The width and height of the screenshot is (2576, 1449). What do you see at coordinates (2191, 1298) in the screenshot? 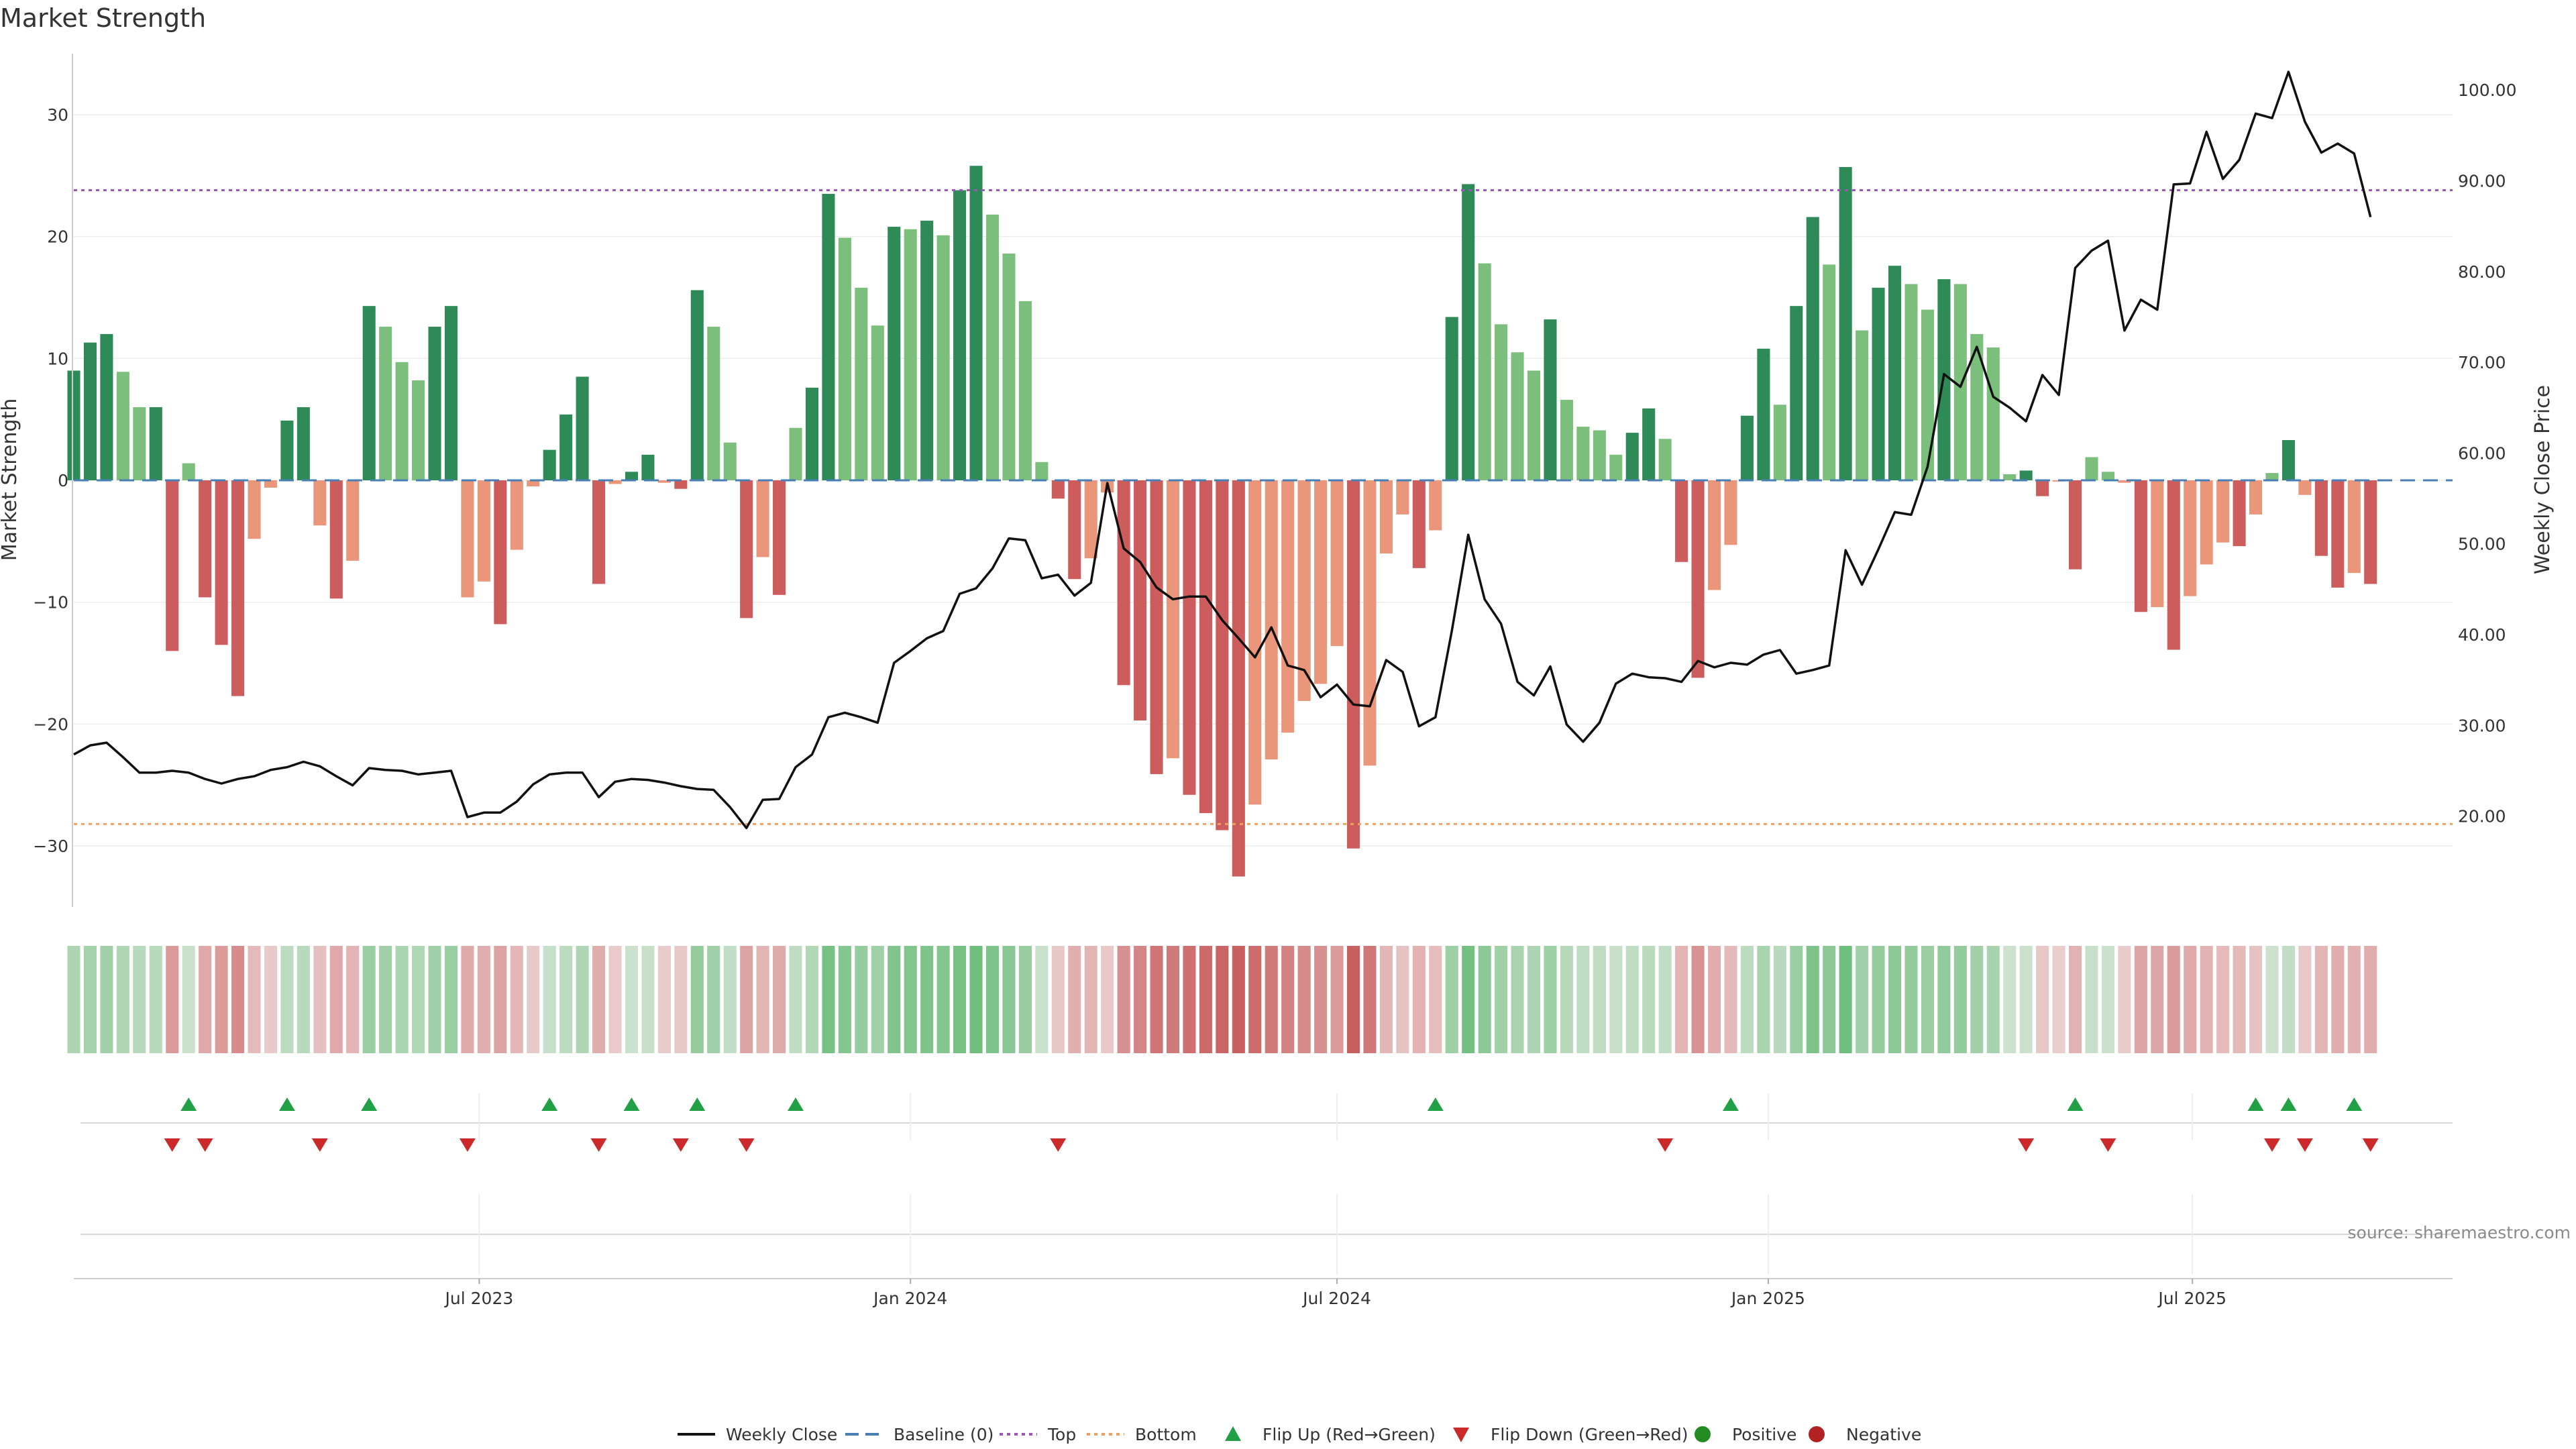
I see `x-tick-label: Jul 2025` at bounding box center [2191, 1298].